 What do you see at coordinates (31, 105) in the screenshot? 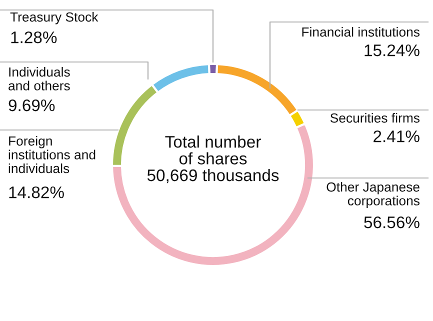
I see `data-label: 9.69%` at bounding box center [31, 105].